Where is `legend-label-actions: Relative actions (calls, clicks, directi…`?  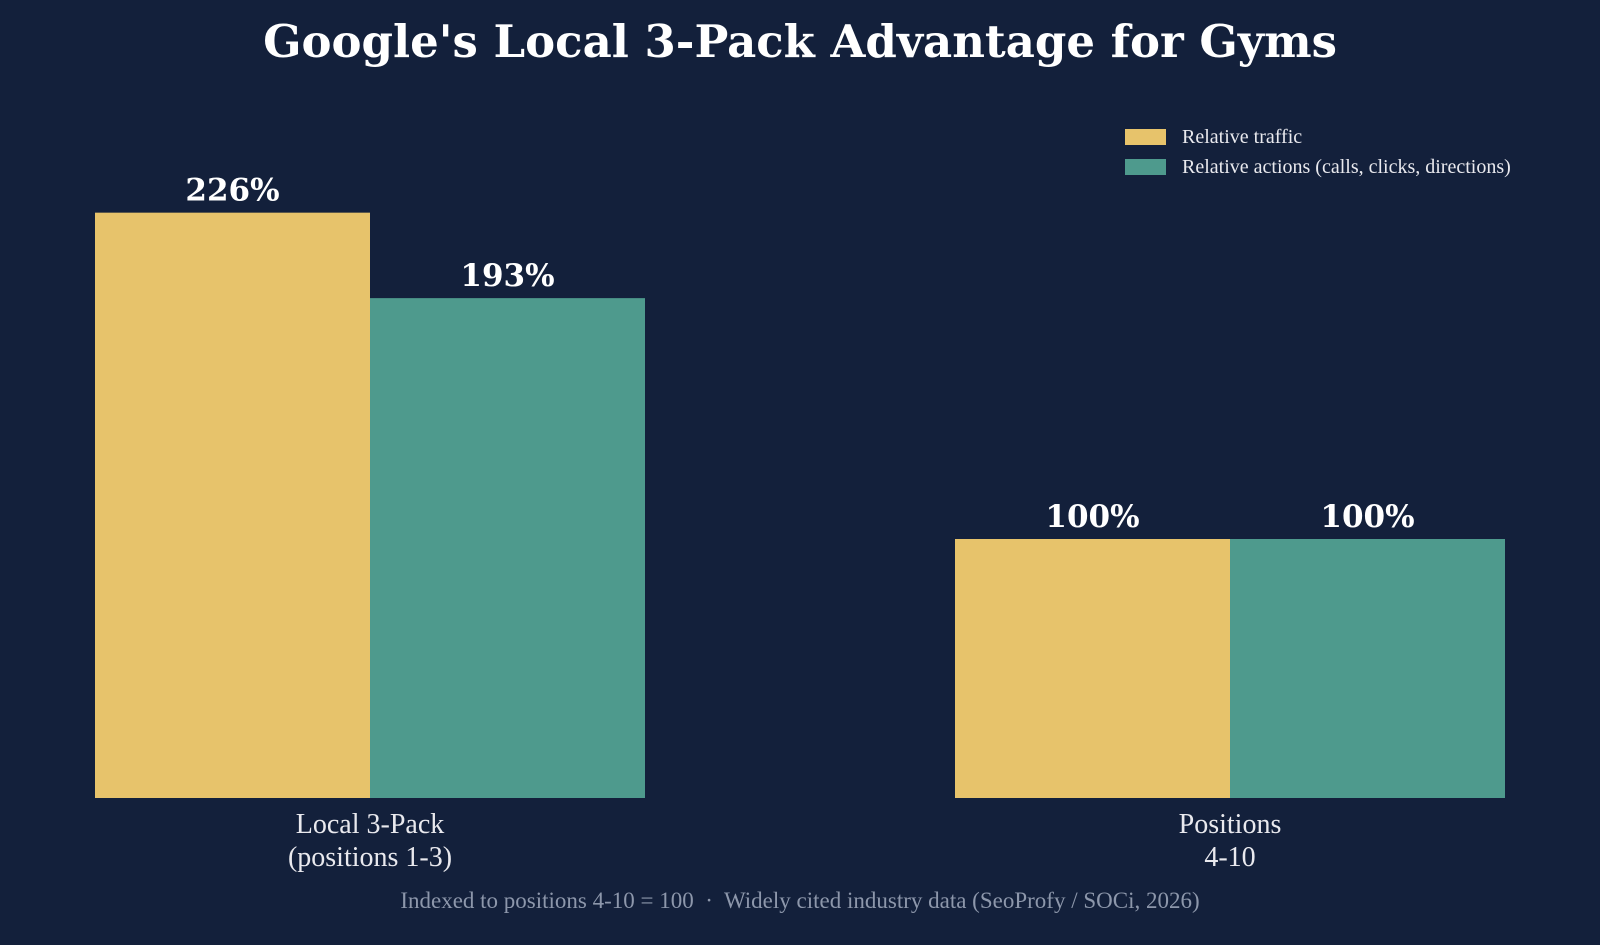 legend-label-actions: Relative actions (calls, clicks, directi… is located at coordinates (1346, 167).